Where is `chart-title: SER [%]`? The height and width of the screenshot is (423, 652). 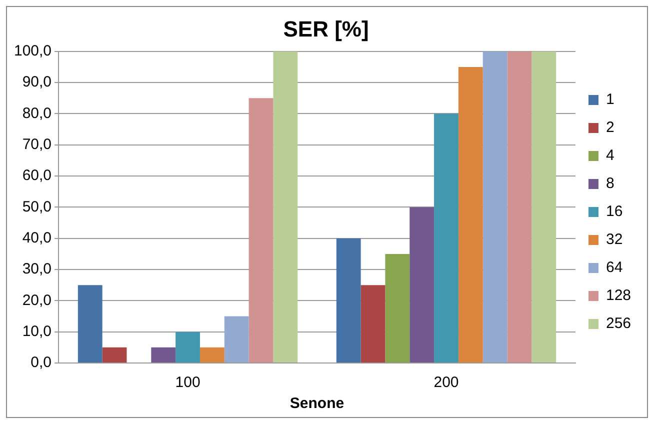 chart-title: SER [%] is located at coordinates (326, 29).